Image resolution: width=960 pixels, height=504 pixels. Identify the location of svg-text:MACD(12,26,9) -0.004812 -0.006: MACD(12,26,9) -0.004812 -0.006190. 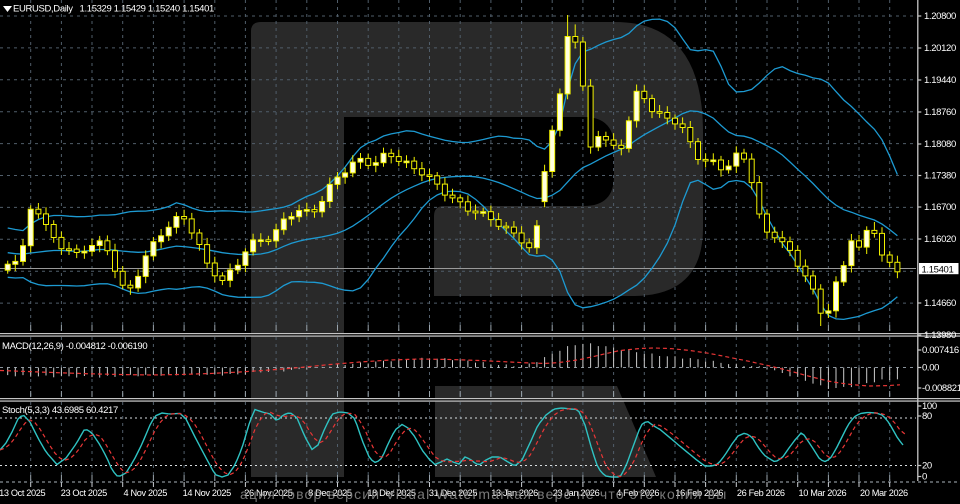
(74, 346).